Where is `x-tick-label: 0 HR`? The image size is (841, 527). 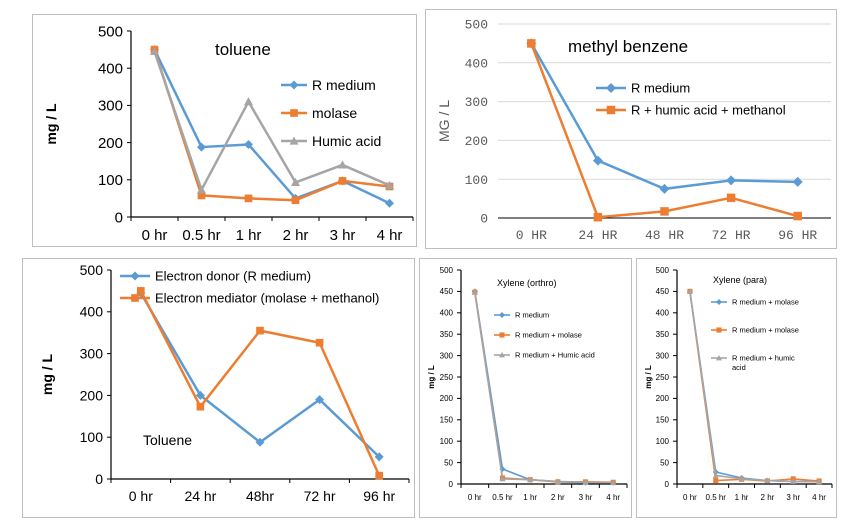
x-tick-label: 0 HR is located at coordinates (531, 235).